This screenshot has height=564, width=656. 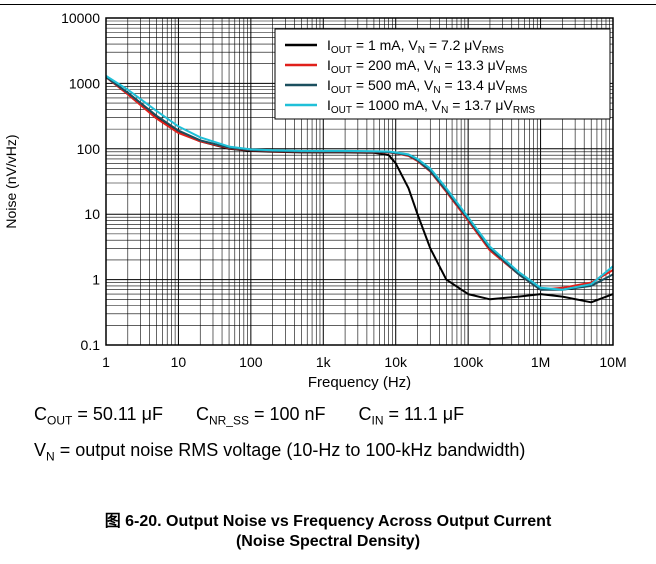 What do you see at coordinates (80, 18) in the screenshot?
I see `y-tick-label: 10000` at bounding box center [80, 18].